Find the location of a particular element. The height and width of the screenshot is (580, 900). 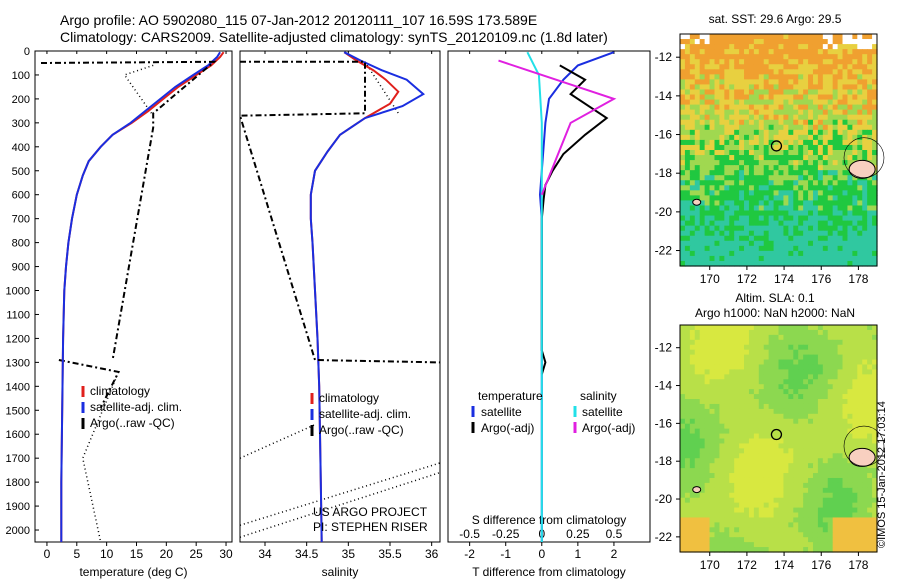

temperature-xtick-tick-label: 30 is located at coordinates (226, 554).